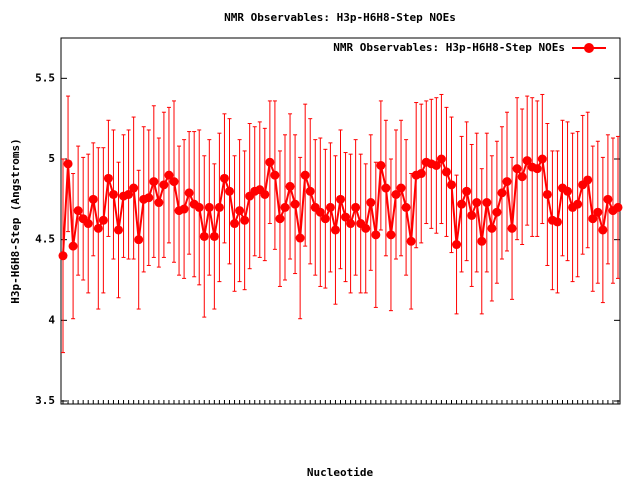 This screenshot has width=640, height=480. What do you see at coordinates (45, 77) in the screenshot?
I see `y-tick-label: 5.5` at bounding box center [45, 77].